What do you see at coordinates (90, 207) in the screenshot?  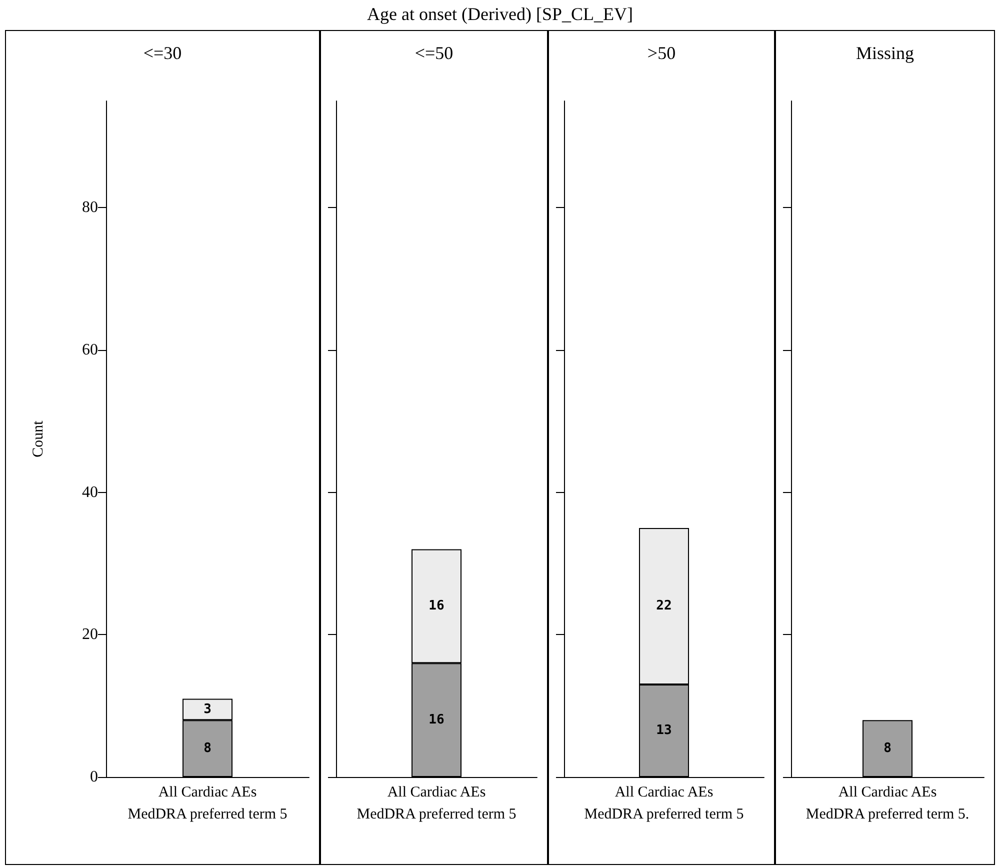 I see `y-tick-label: 80` at bounding box center [90, 207].